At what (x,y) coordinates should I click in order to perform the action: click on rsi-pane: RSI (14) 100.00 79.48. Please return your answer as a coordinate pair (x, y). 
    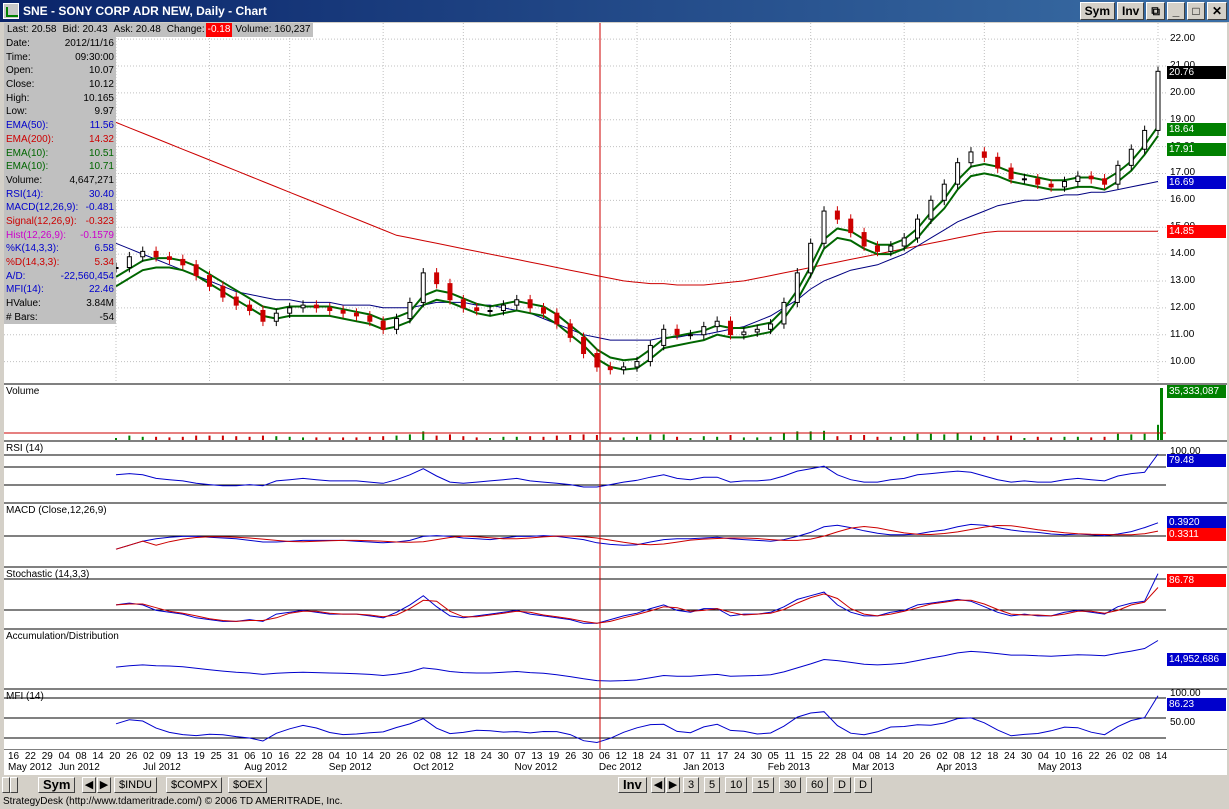
    Looking at the image, I should click on (615, 473).